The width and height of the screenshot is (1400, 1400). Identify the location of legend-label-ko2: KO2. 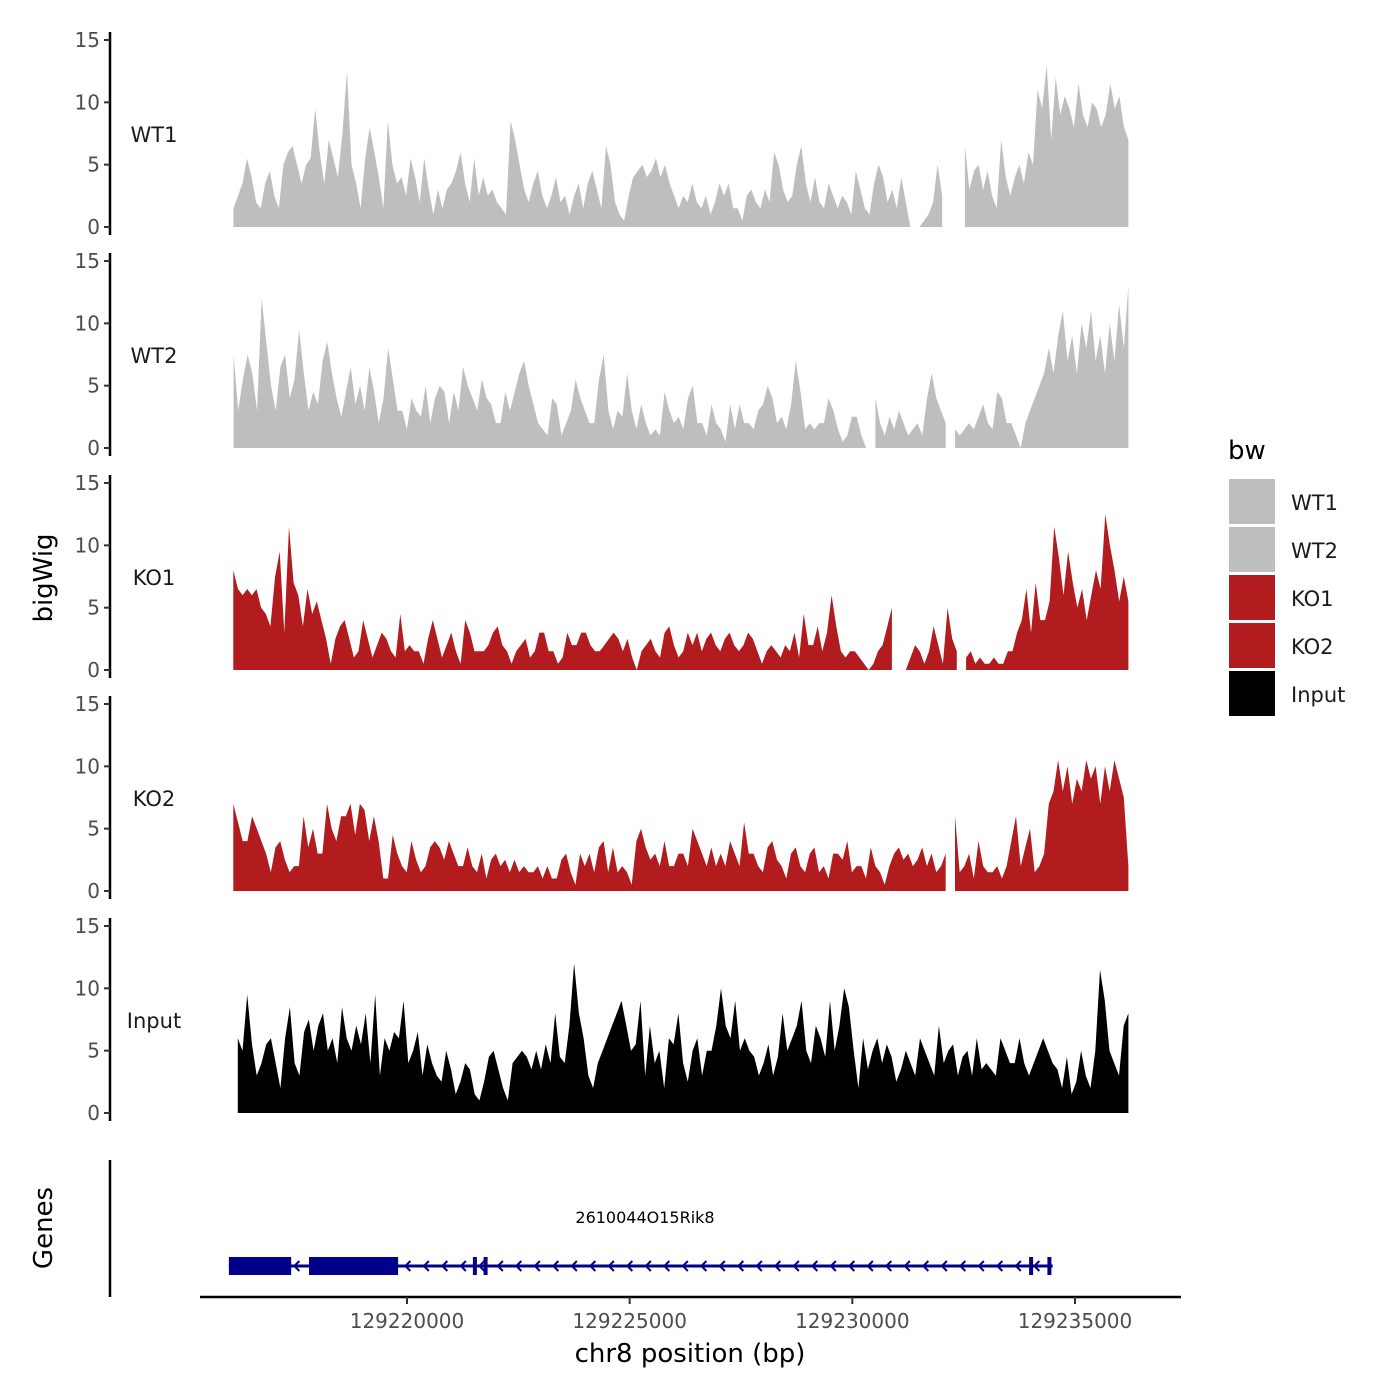
(1312, 647).